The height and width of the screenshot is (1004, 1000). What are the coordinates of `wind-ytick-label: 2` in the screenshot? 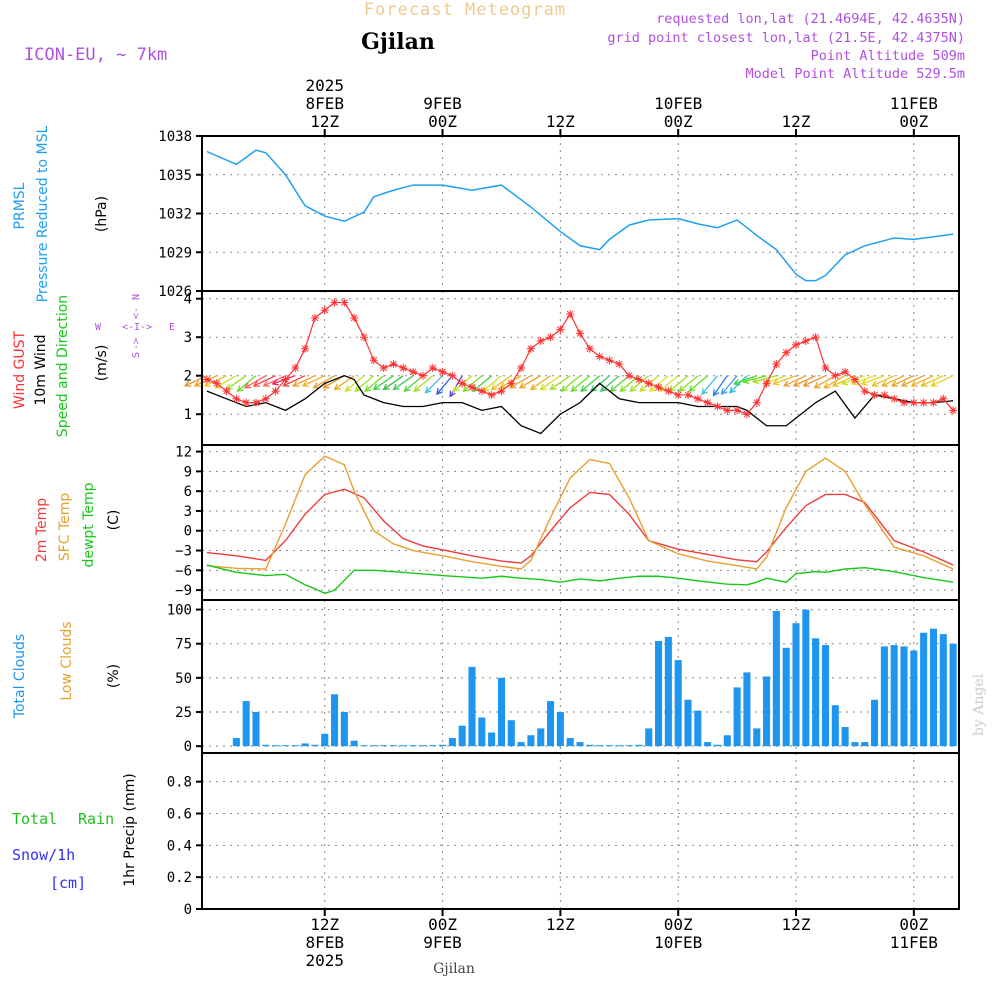 It's located at (188, 377).